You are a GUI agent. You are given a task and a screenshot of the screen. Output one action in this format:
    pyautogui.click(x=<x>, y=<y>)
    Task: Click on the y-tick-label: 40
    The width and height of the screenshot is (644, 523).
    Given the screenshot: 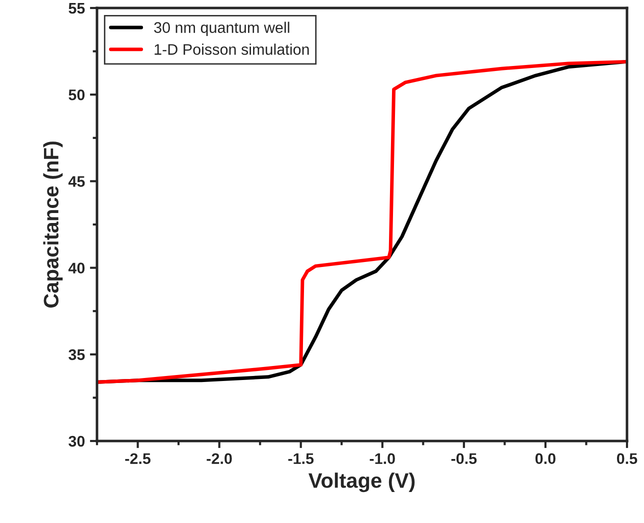 What is the action you would take?
    pyautogui.click(x=76, y=268)
    